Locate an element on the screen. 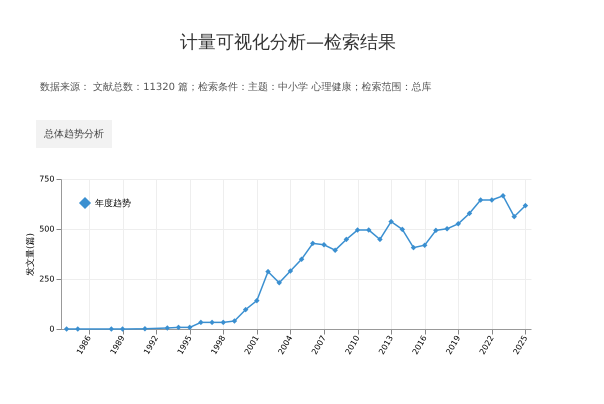 This screenshot has width=604, height=404. y-tick-label: 750 is located at coordinates (46, 179).